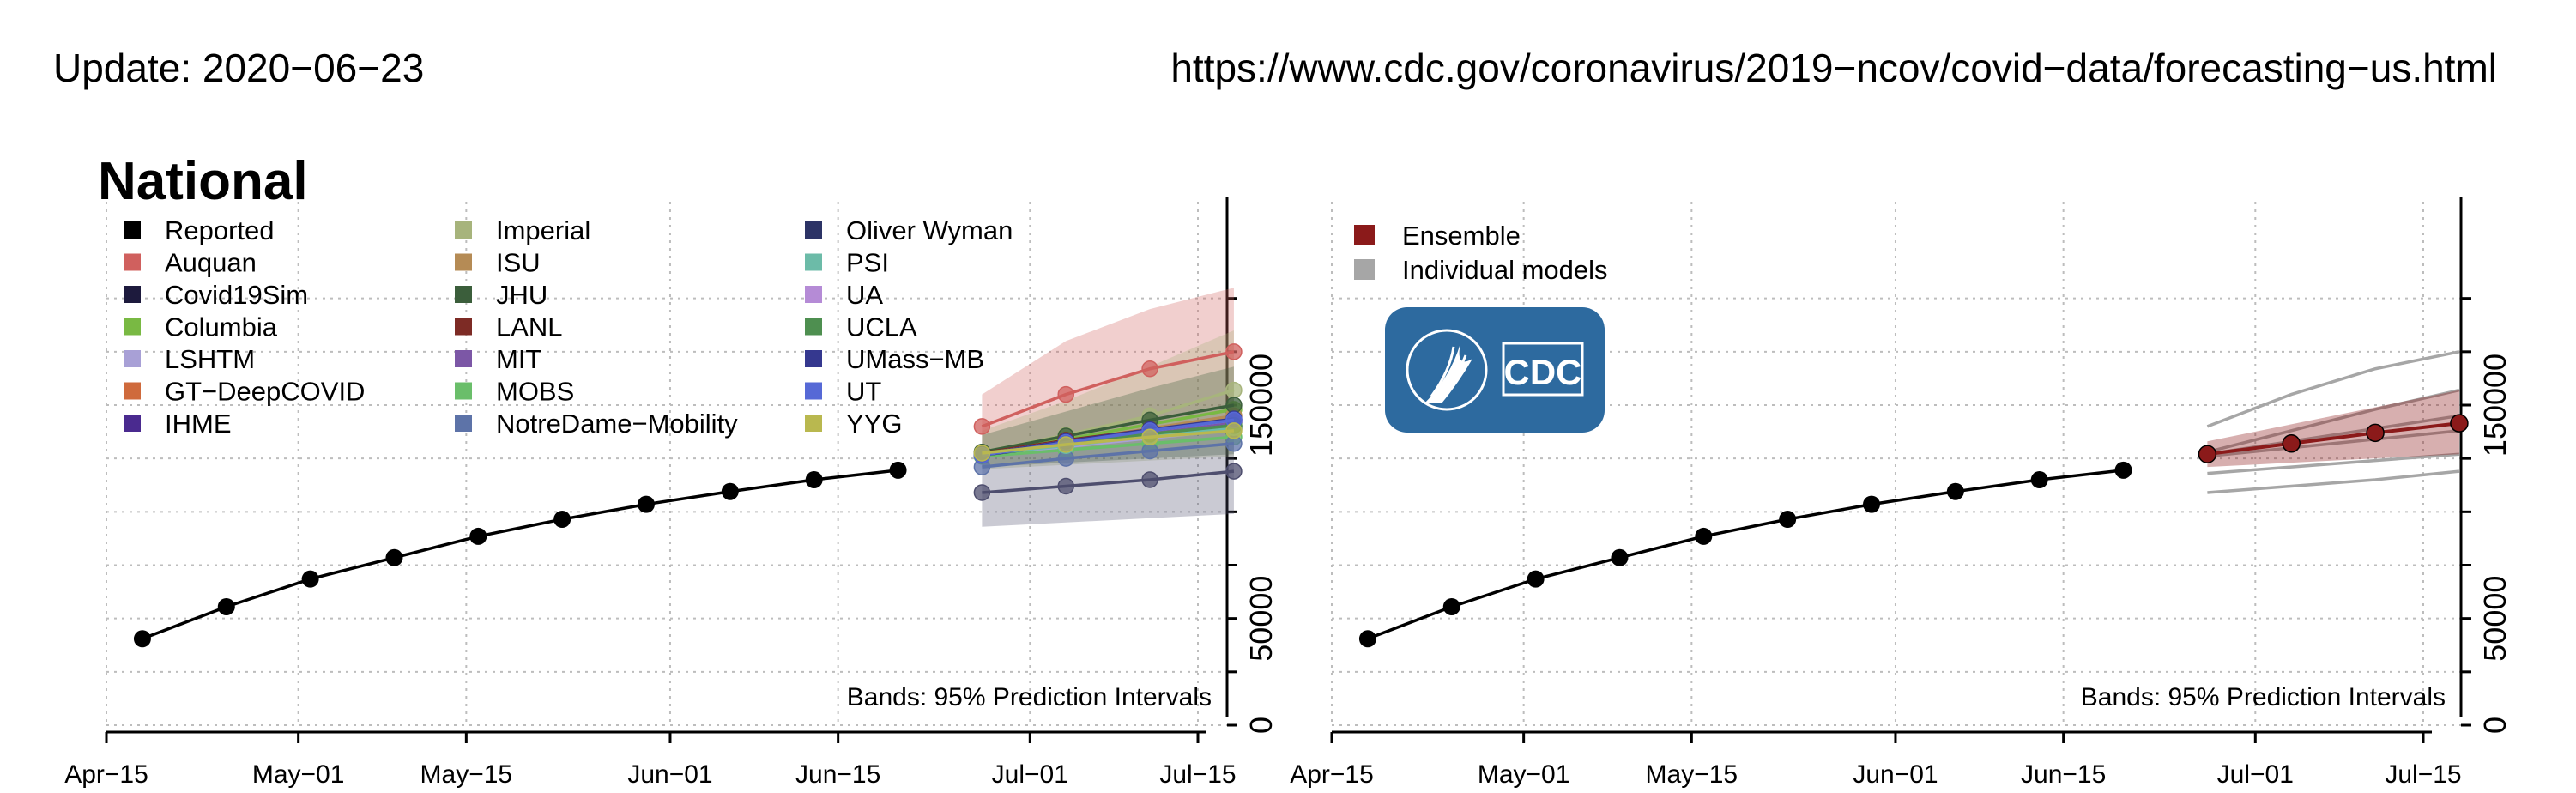  What do you see at coordinates (874, 424) in the screenshot?
I see `legend-label: YYG` at bounding box center [874, 424].